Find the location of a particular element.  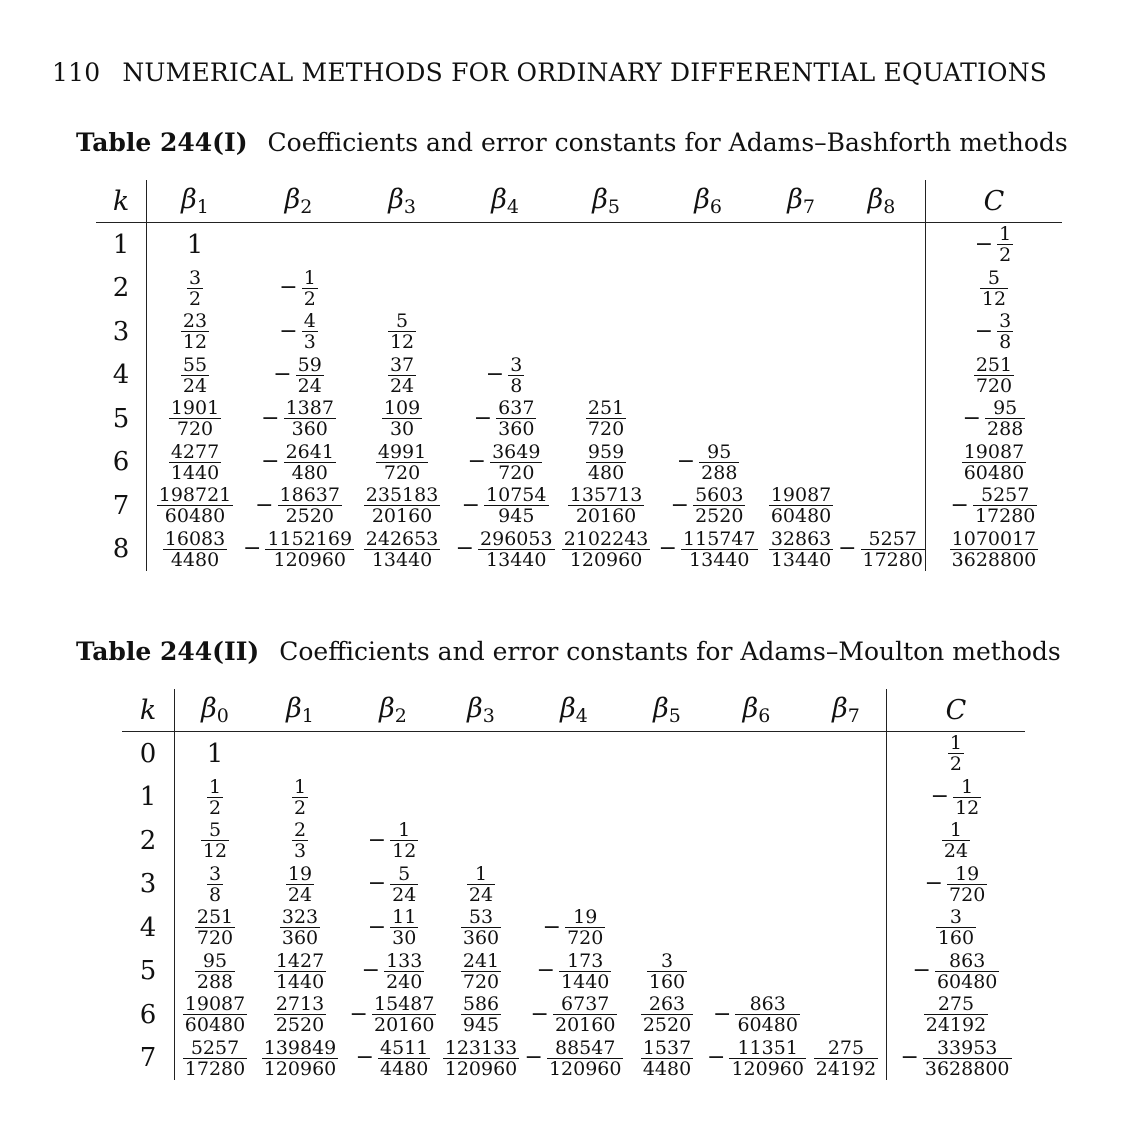

beta-0-value: 1 is located at coordinates (215, 754).